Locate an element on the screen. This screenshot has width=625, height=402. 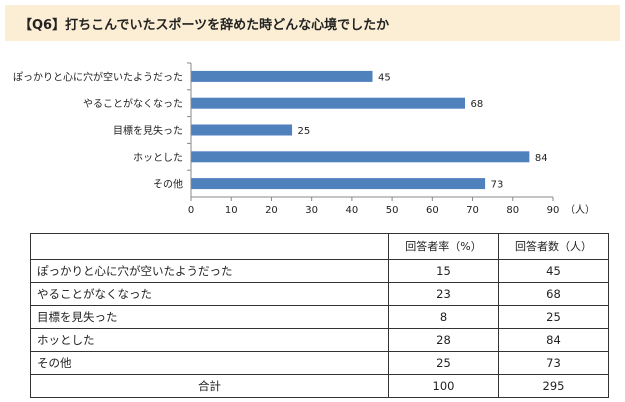
row-count: 68 is located at coordinates (553, 294).